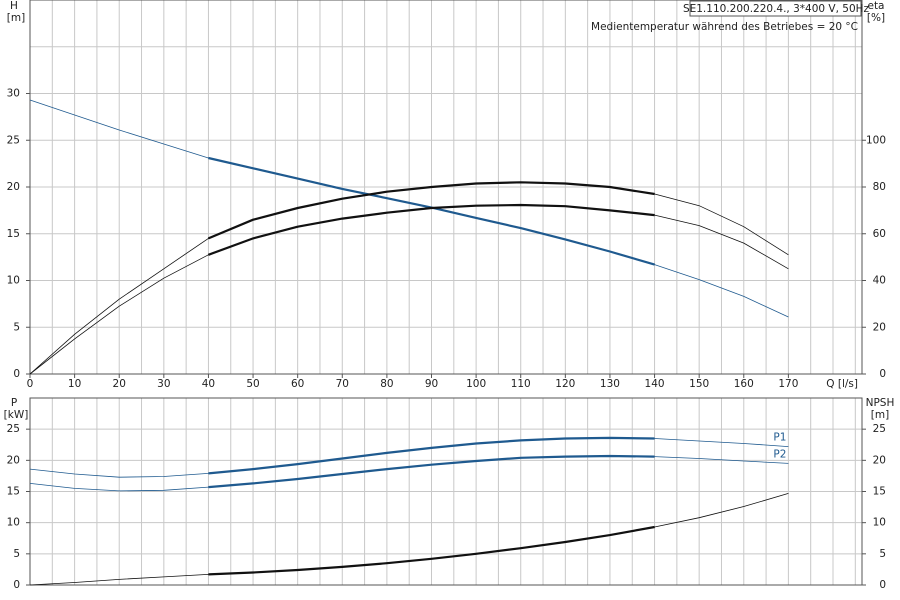  Describe the element at coordinates (879, 234) in the screenshot. I see `y2-tick-label: 60` at that location.